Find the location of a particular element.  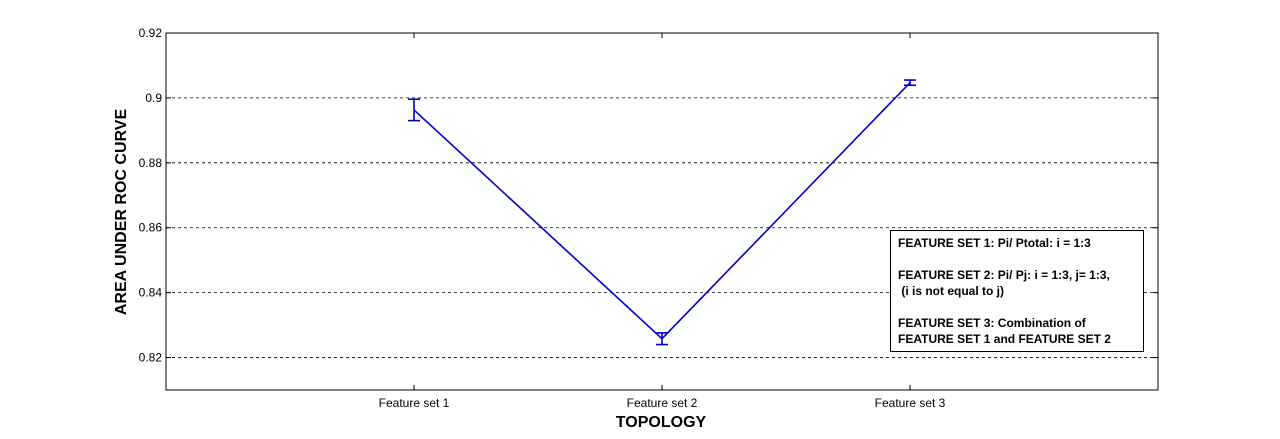

y-tick-label: 0.84 is located at coordinates (151, 293).